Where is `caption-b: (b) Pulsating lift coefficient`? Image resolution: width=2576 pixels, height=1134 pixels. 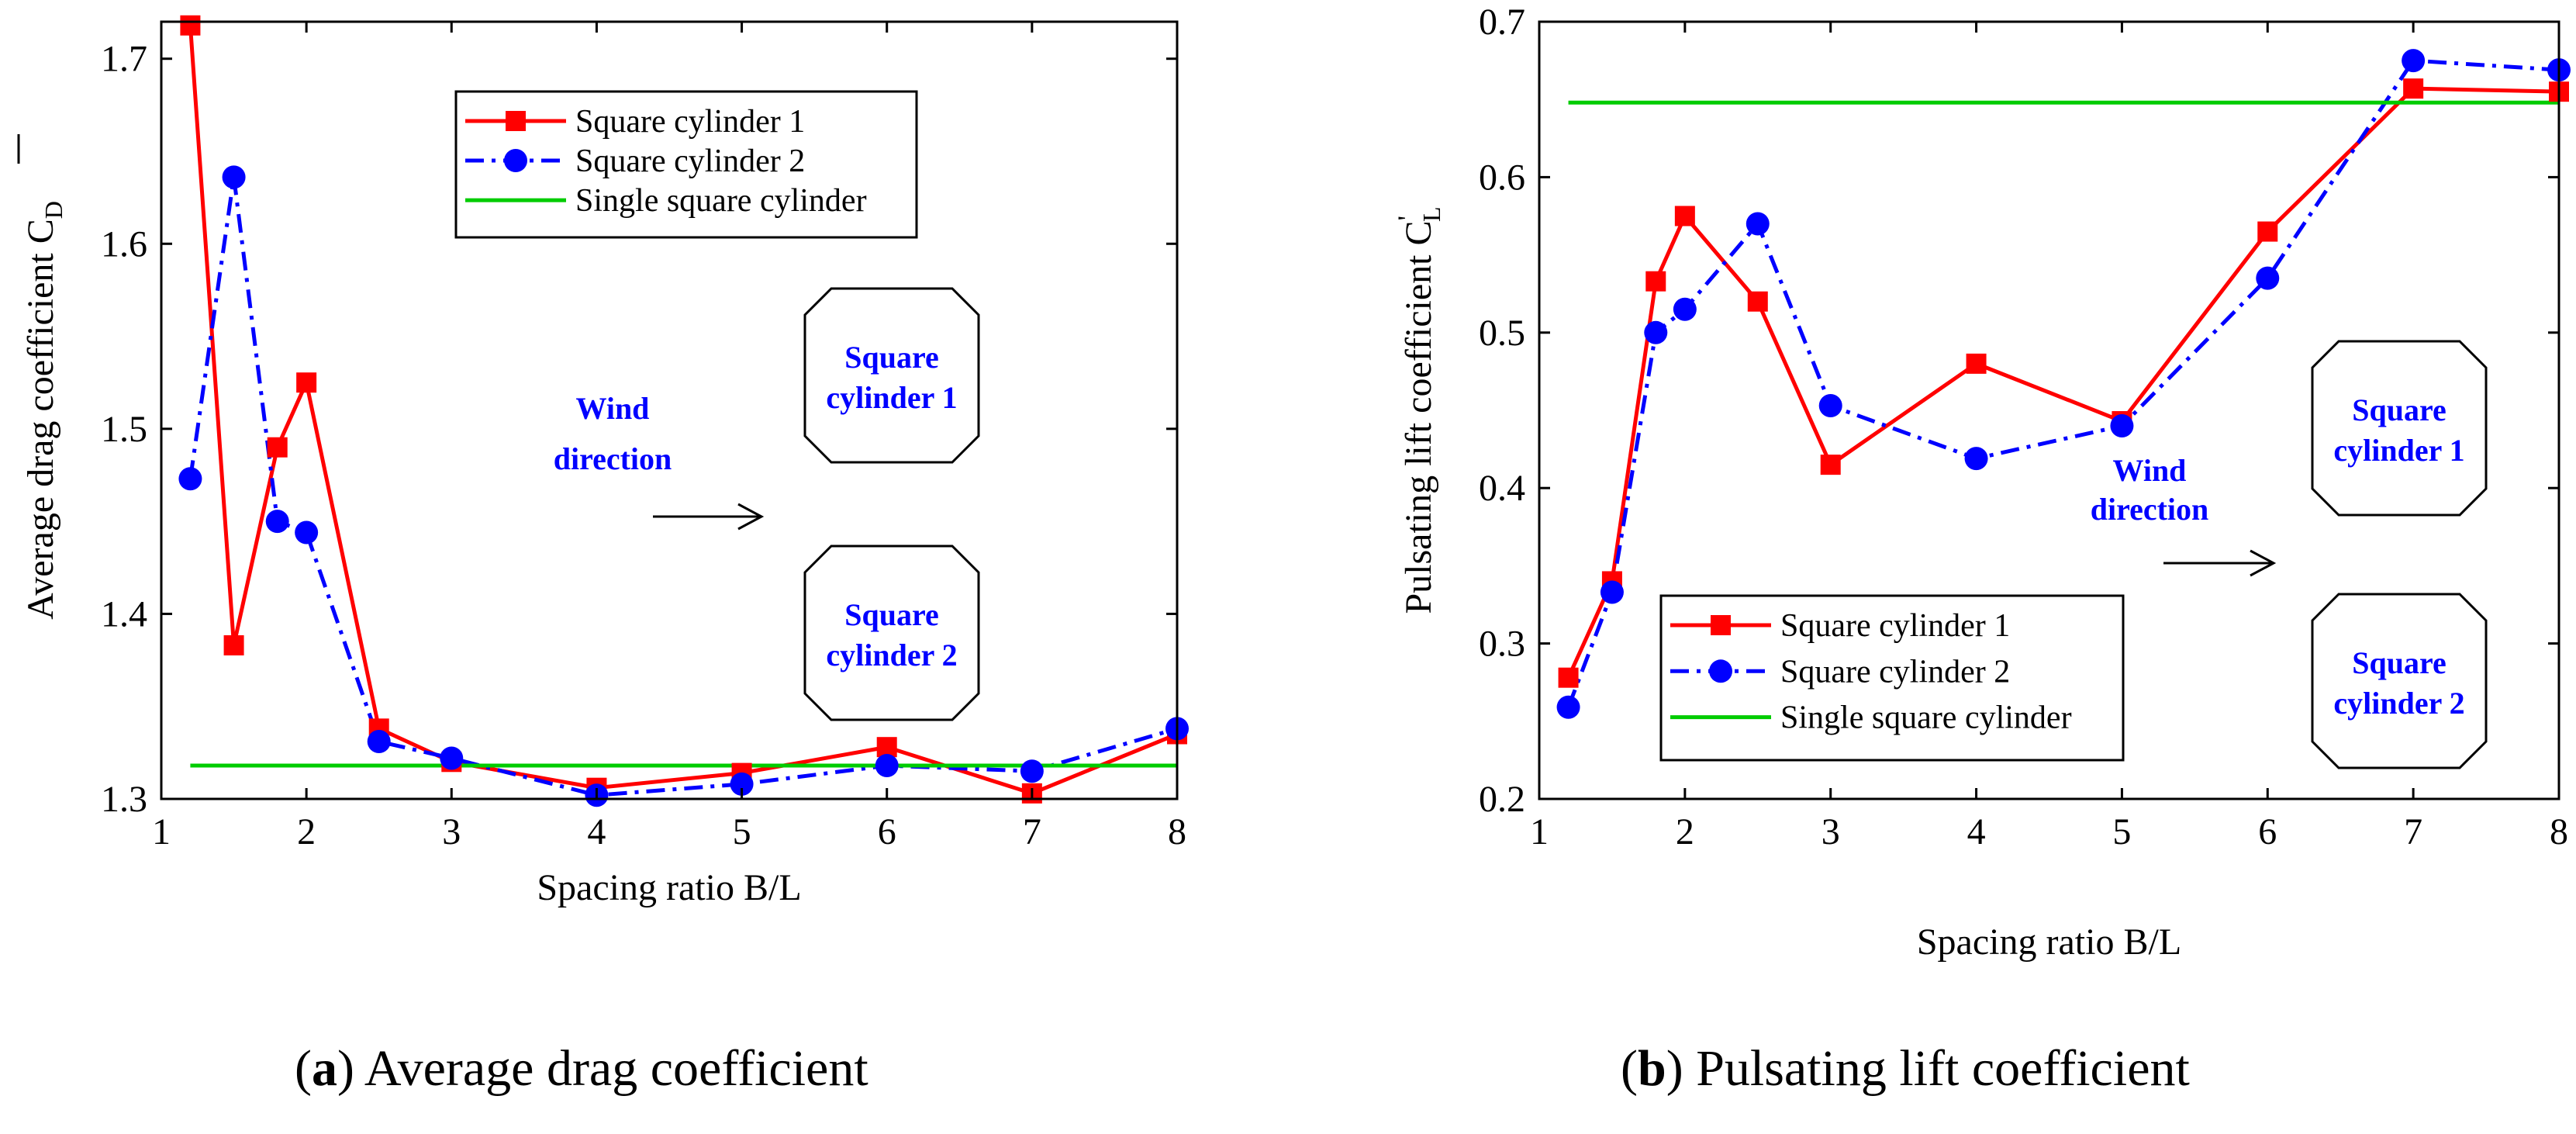
caption-b: (b) Pulsating lift coefficient is located at coordinates (1906, 1068).